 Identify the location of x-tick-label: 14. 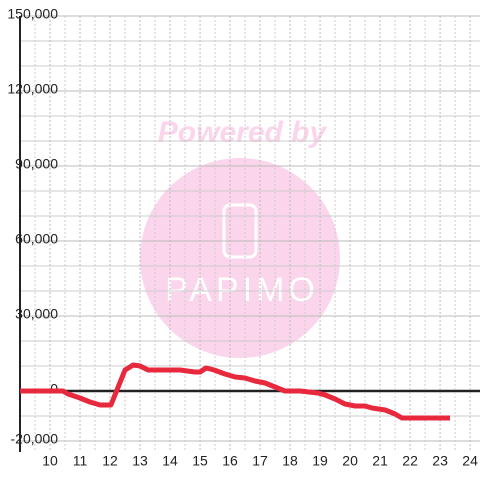
(170, 461).